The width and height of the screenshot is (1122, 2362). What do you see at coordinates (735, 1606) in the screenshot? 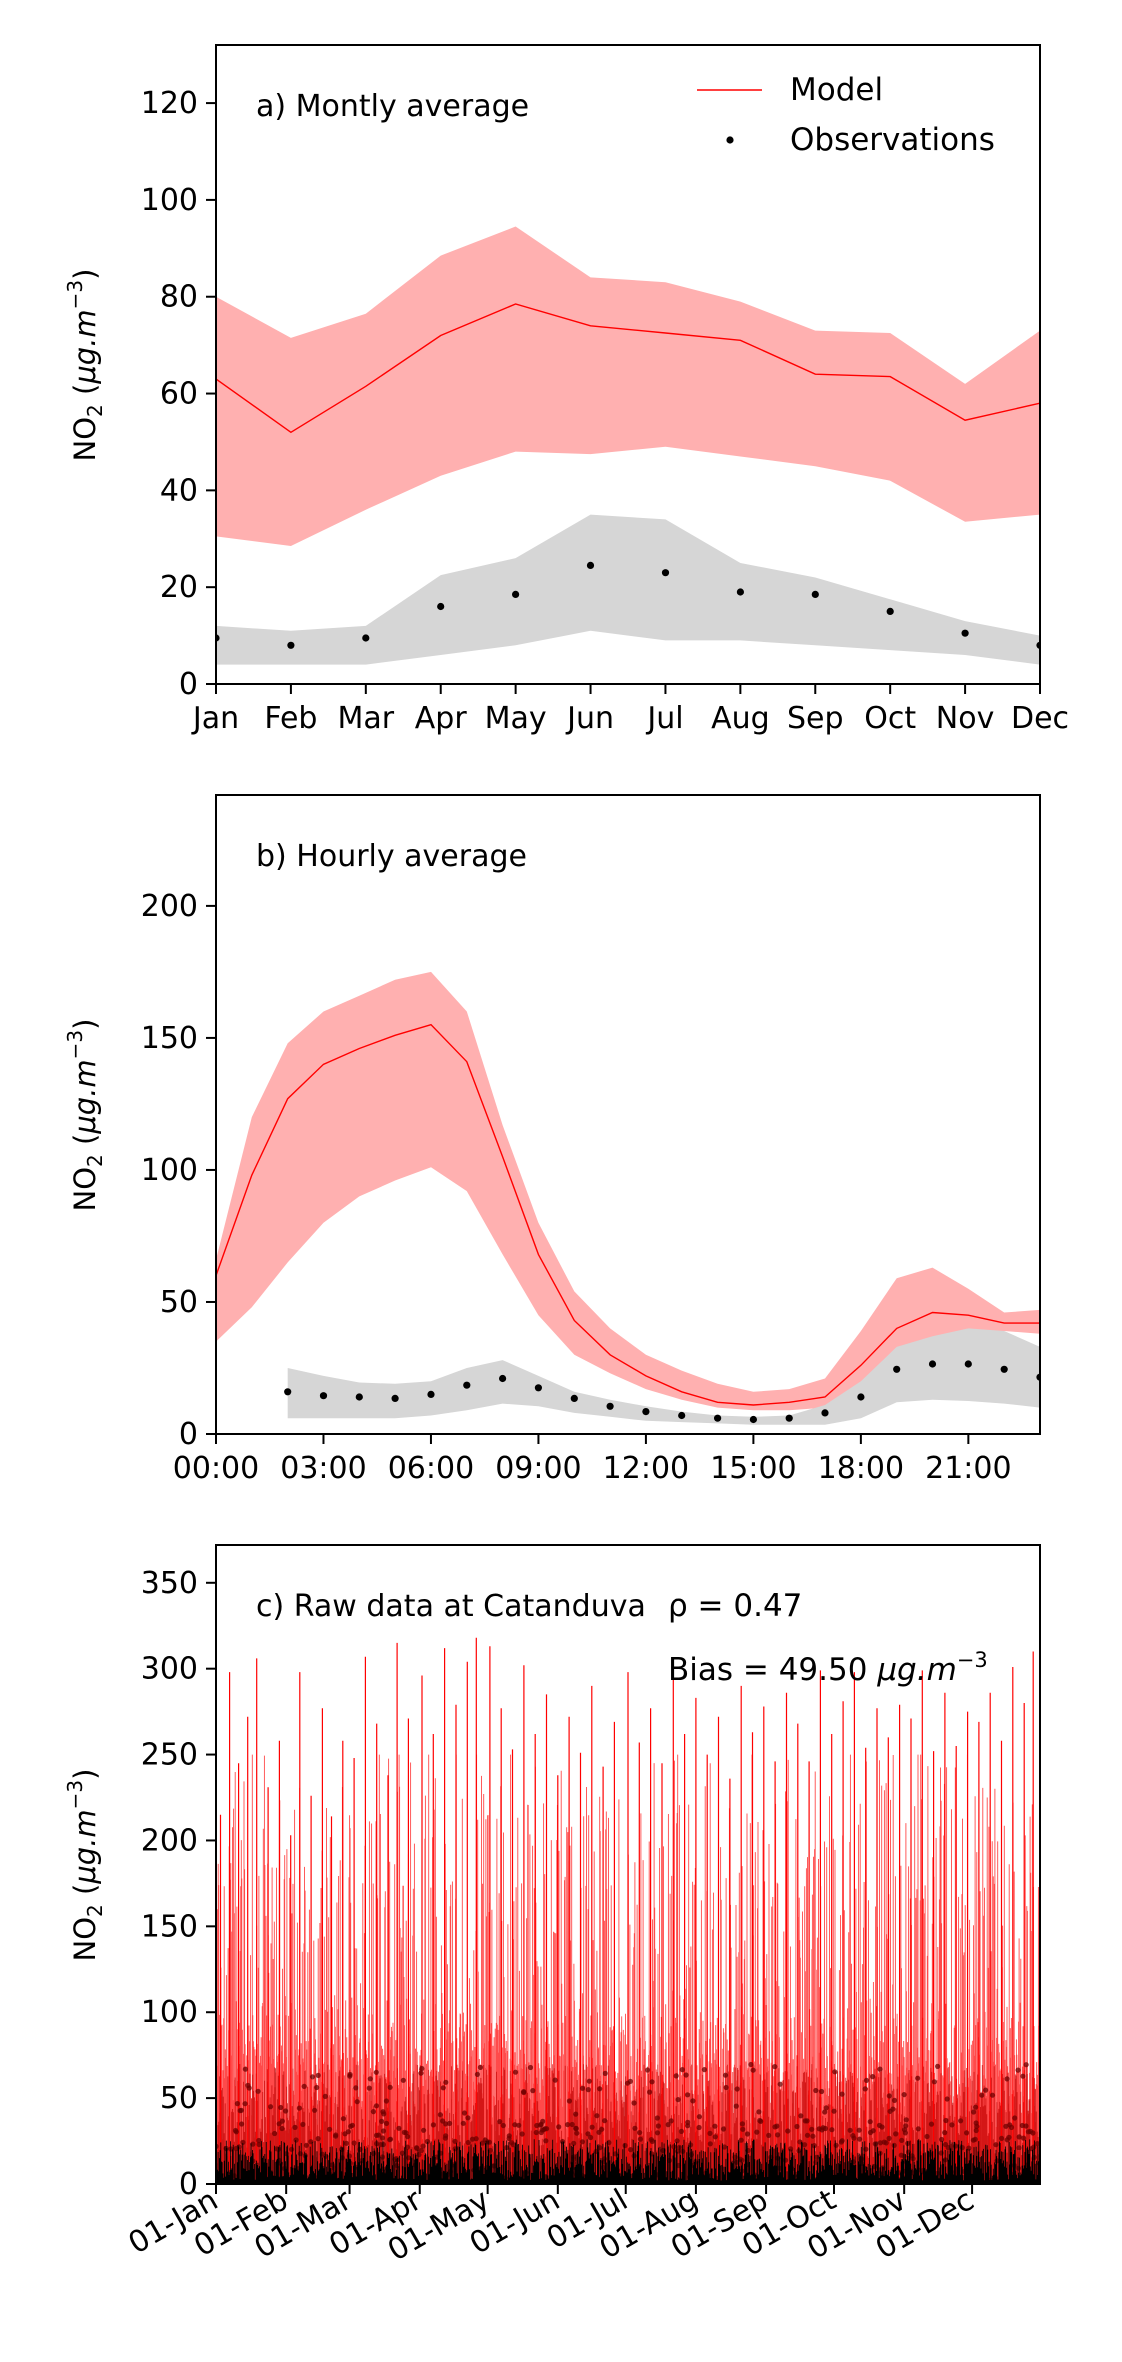
I see `correlation-annotation: ρ = 0.47` at bounding box center [735, 1606].